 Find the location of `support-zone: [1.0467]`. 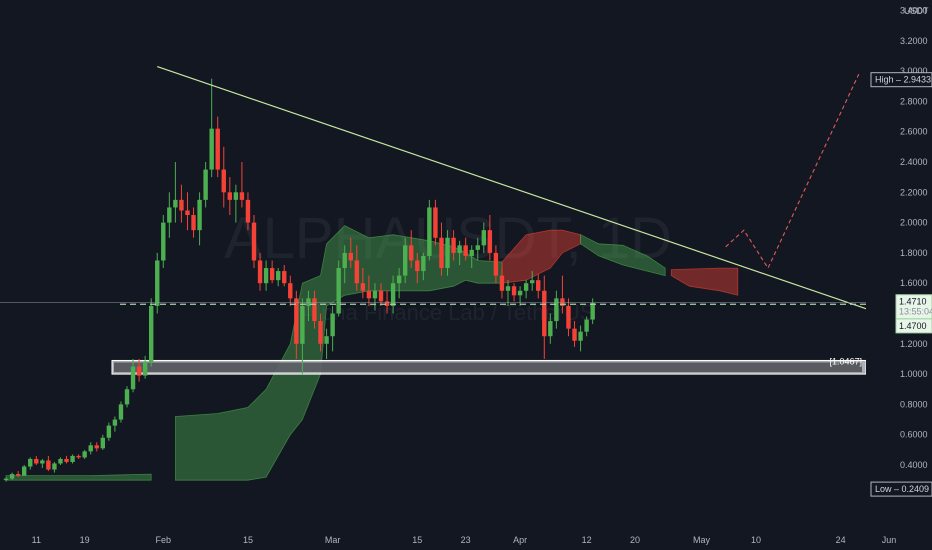

support-zone: [1.0467] is located at coordinates (489, 365).